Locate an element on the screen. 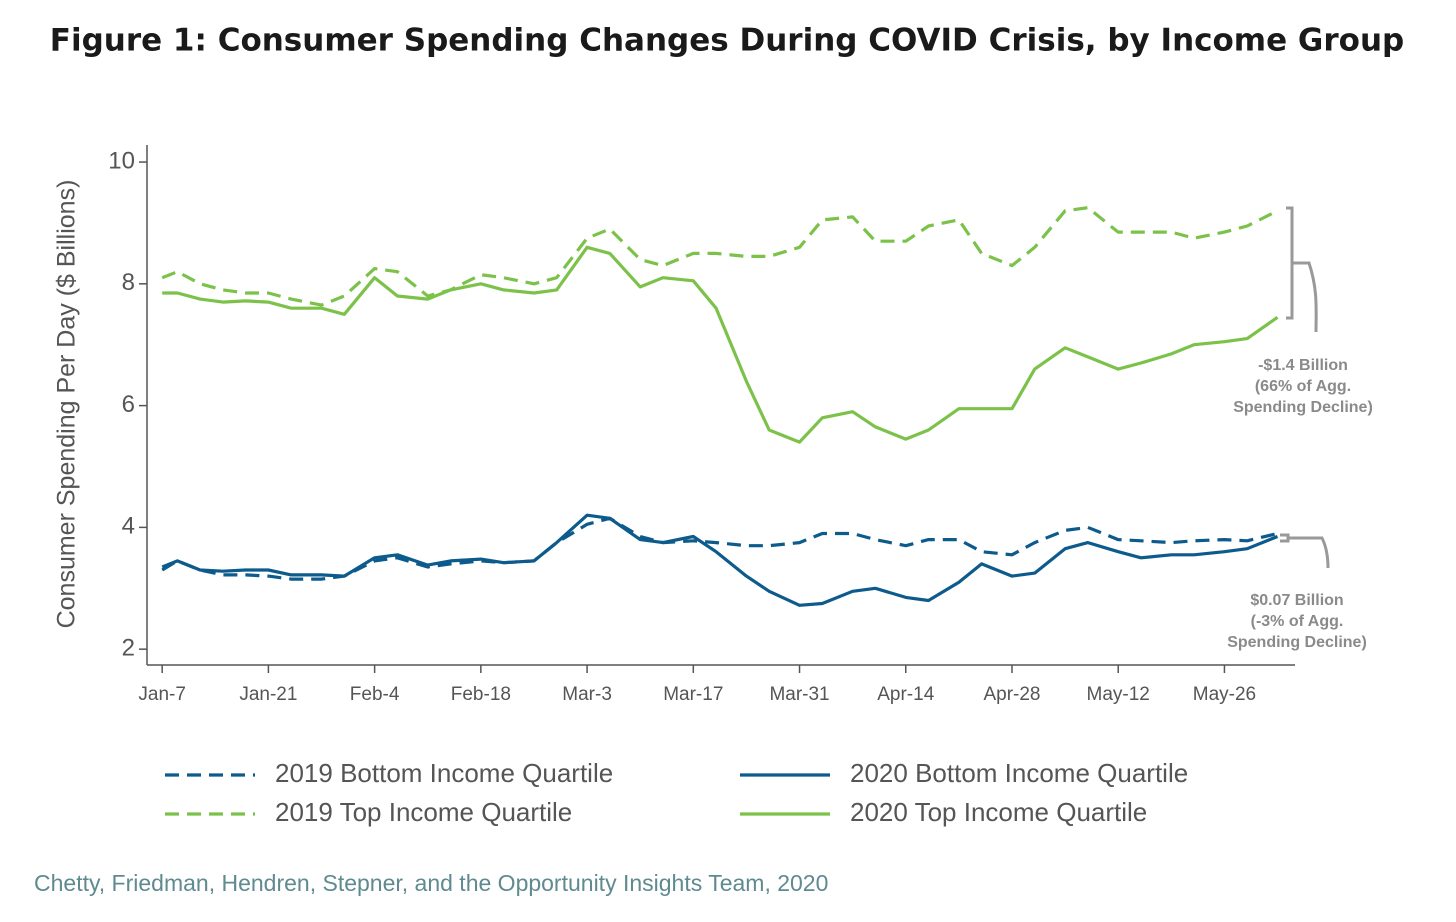 The width and height of the screenshot is (1456, 922). x-tick-label: Apr-14 is located at coordinates (905, 694).